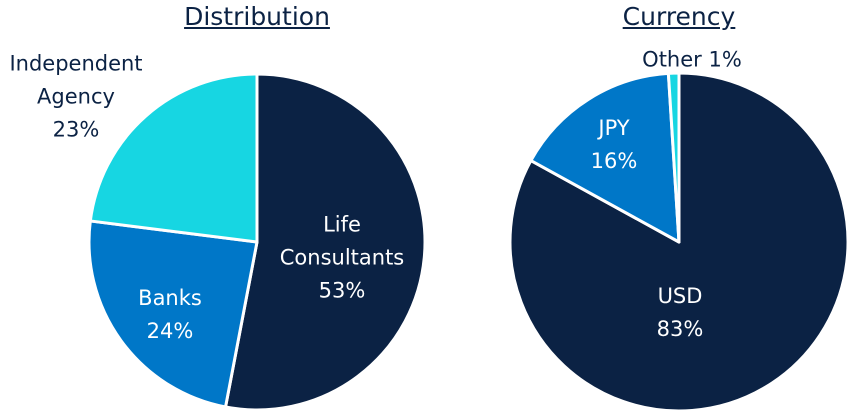  I want to click on value-label: 23%, so click(76, 129).